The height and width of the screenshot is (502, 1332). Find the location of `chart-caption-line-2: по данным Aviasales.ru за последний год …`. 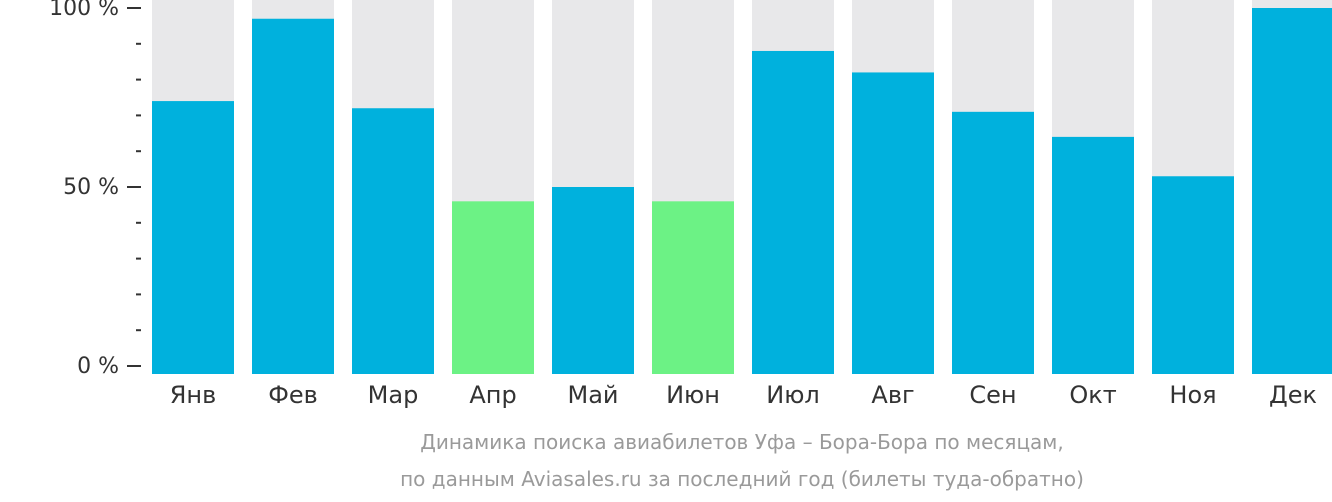

chart-caption-line-2: по данным Aviasales.ru за последний год … is located at coordinates (742, 479).